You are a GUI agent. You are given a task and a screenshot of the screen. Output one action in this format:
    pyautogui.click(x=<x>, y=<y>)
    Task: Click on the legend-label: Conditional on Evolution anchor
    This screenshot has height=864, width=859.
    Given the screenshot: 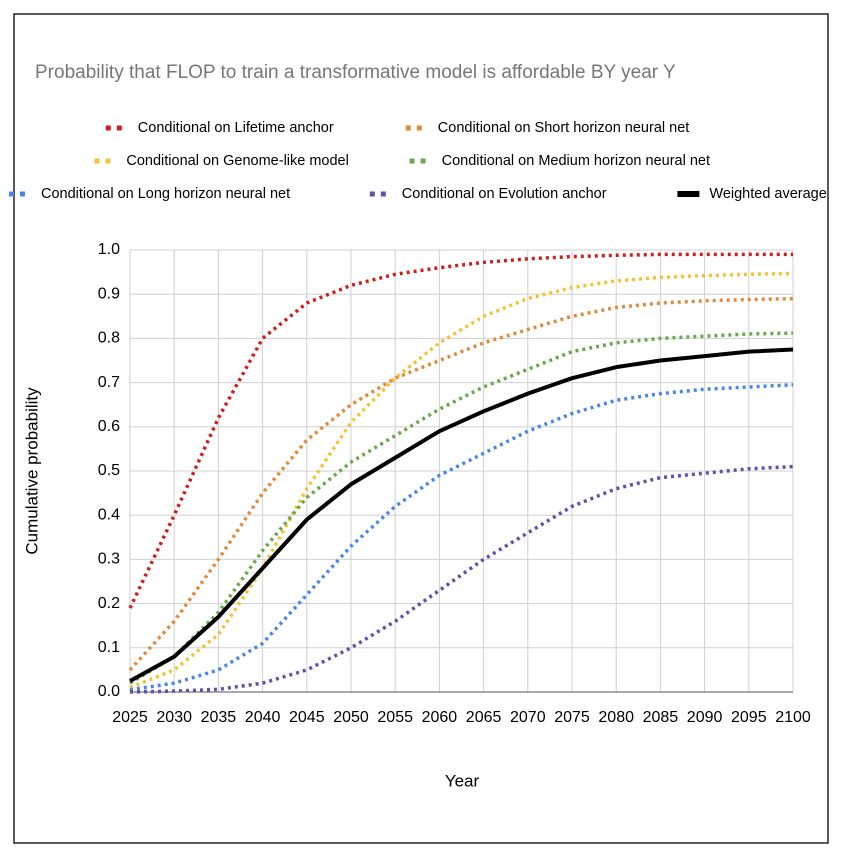 What is the action you would take?
    pyautogui.click(x=504, y=194)
    